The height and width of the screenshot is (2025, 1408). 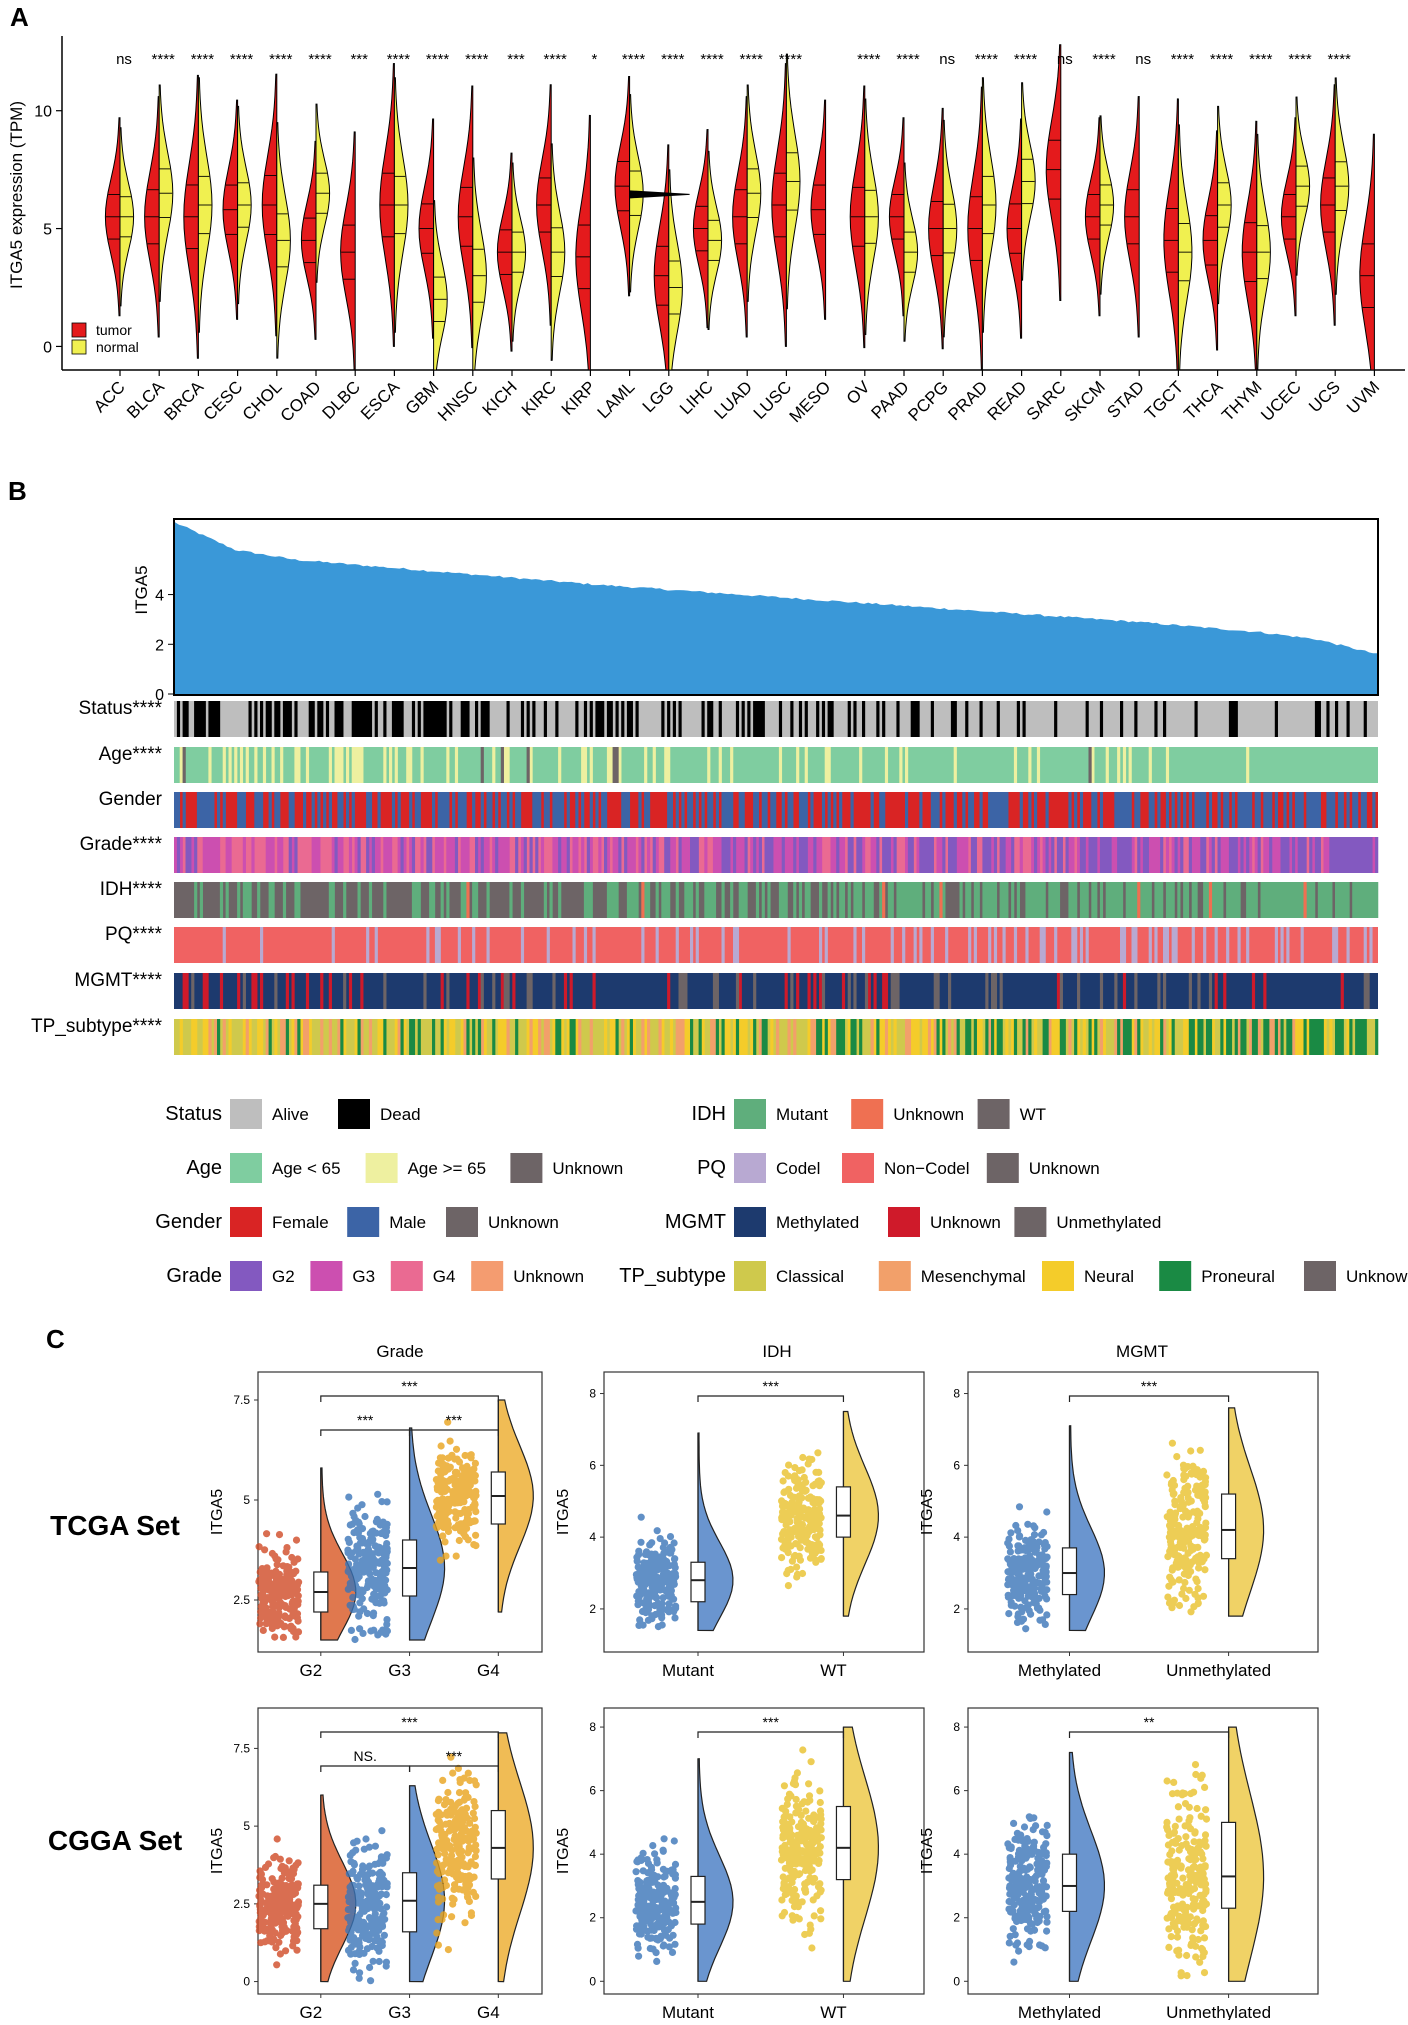 I want to click on c-ytick-label: 4, so click(x=592, y=1537).